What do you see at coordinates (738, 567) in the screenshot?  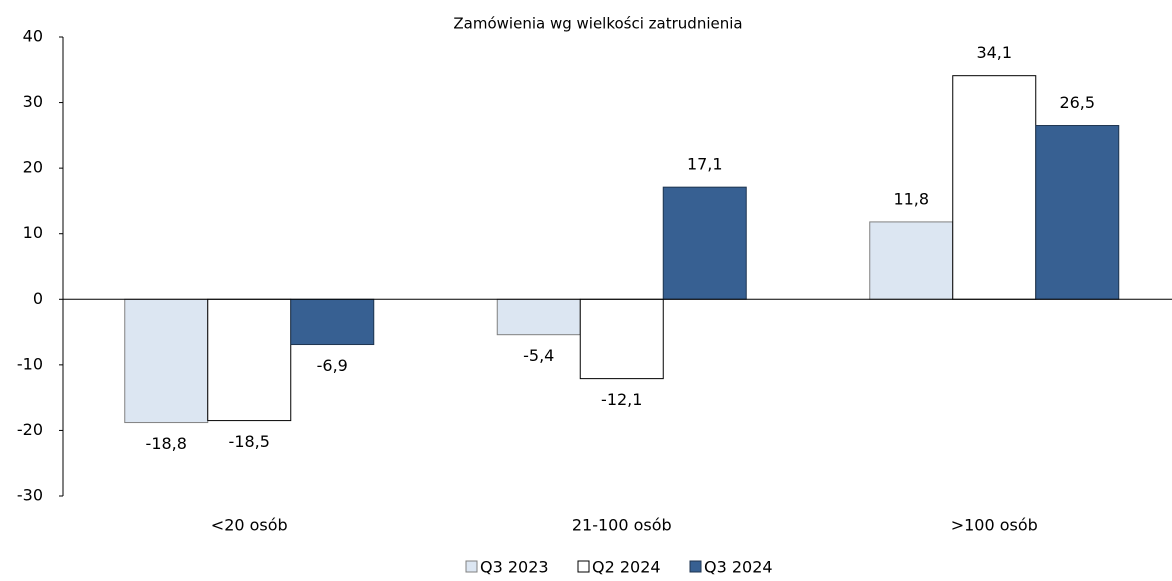 I see `legend-label: Q3 2024` at bounding box center [738, 567].